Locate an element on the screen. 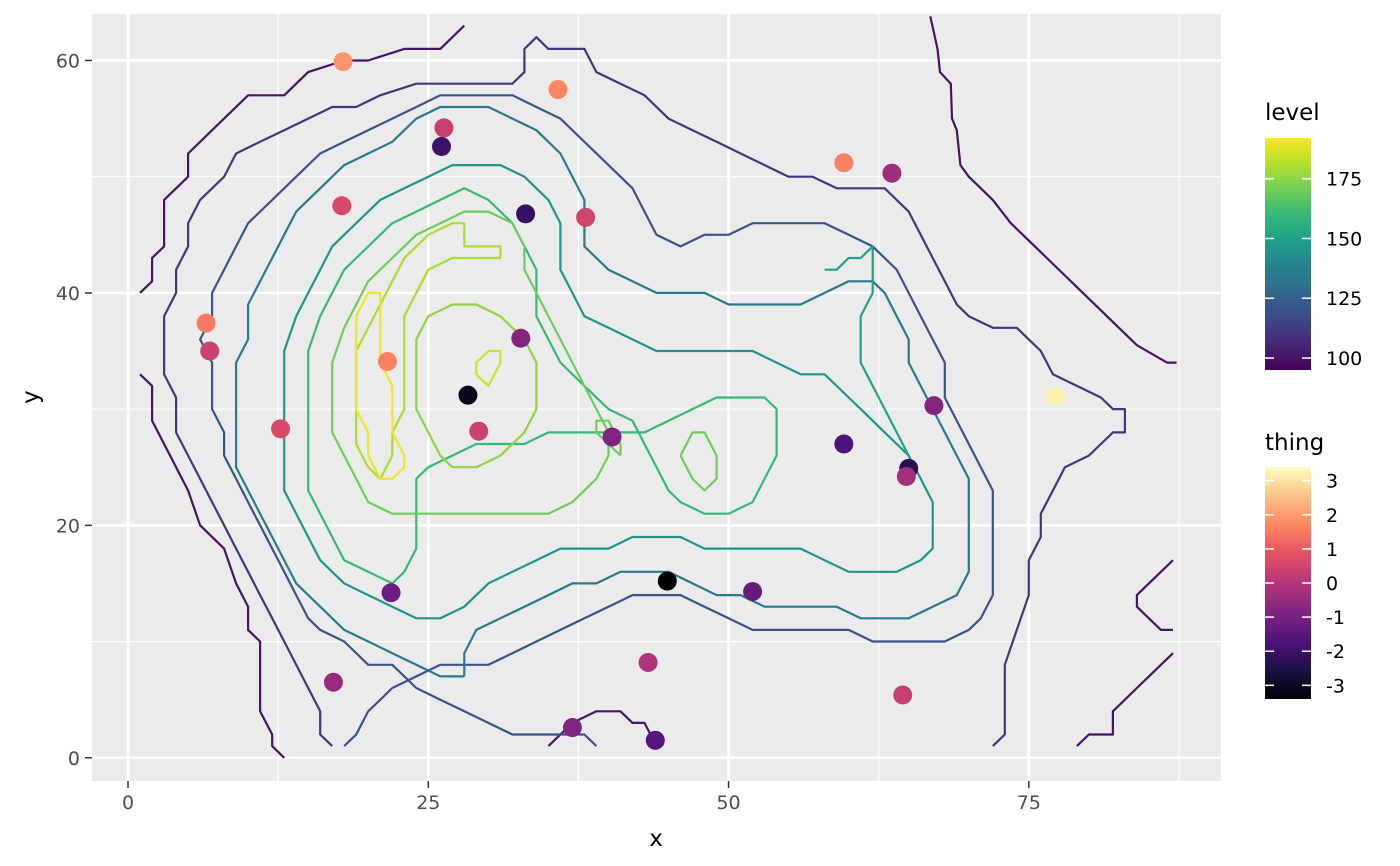  legend-label: 3 is located at coordinates (1332, 482).